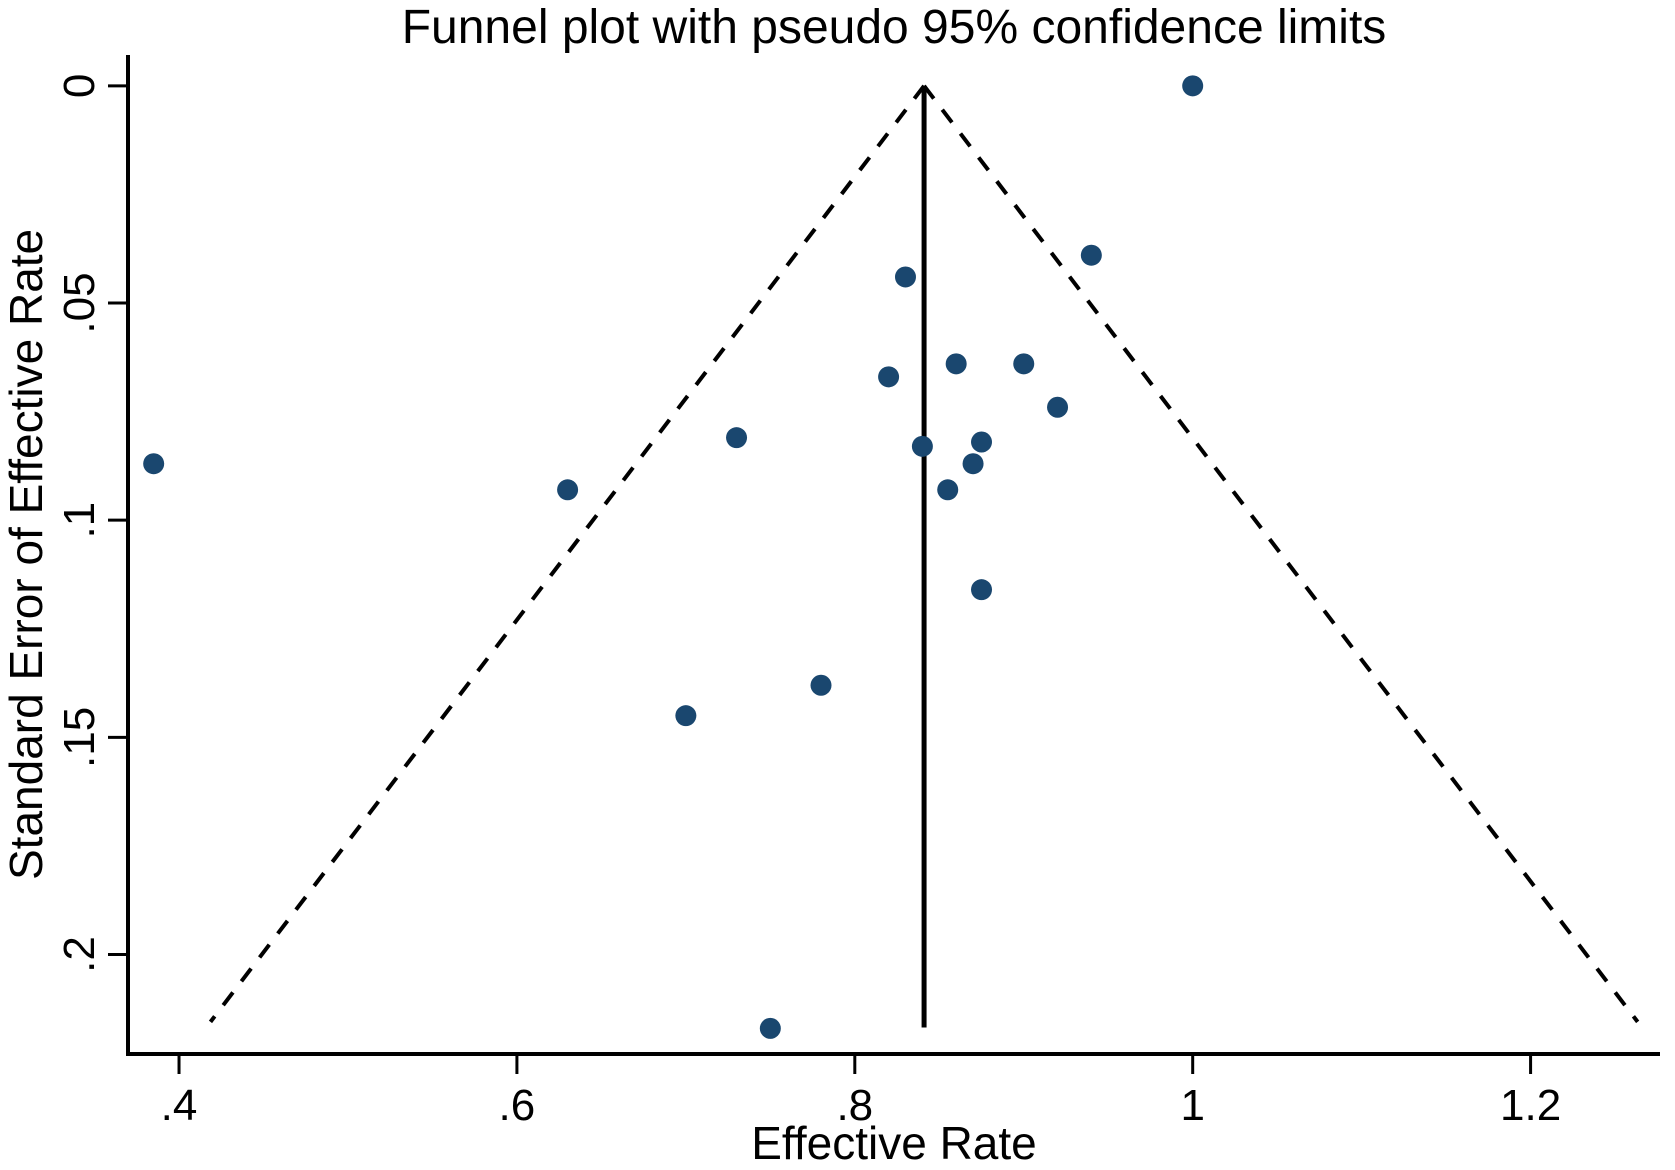 This screenshot has width=1675, height=1170. What do you see at coordinates (79, 737) in the screenshot?
I see `y-tick-label: .15` at bounding box center [79, 737].